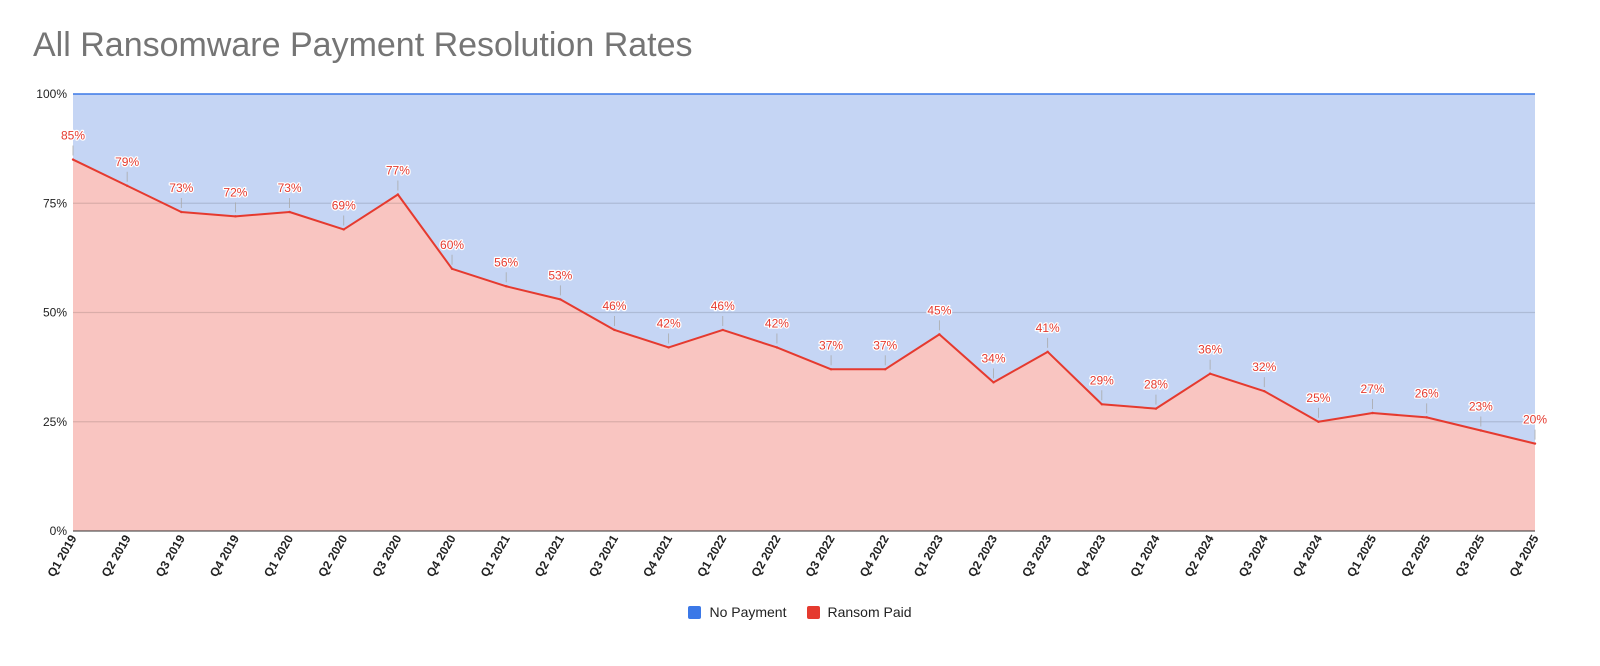 This screenshot has width=1600, height=666. What do you see at coordinates (820, 555) in the screenshot?
I see `x-tick-label: Q3 2022` at bounding box center [820, 555].